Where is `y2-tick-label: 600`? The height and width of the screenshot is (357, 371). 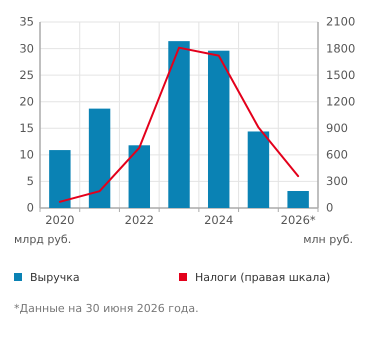
y2-tick-label: 600 is located at coordinates (337, 155).